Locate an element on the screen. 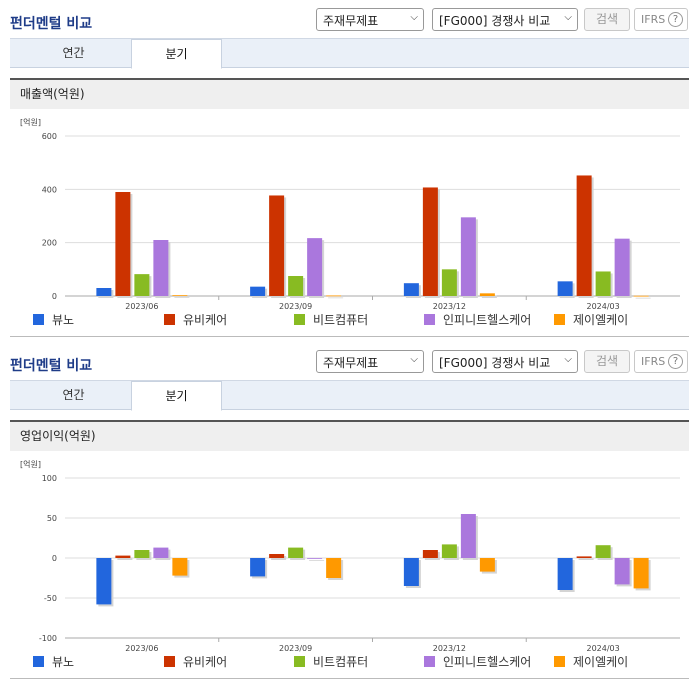  bar-shadow is located at coordinates (643, 298).